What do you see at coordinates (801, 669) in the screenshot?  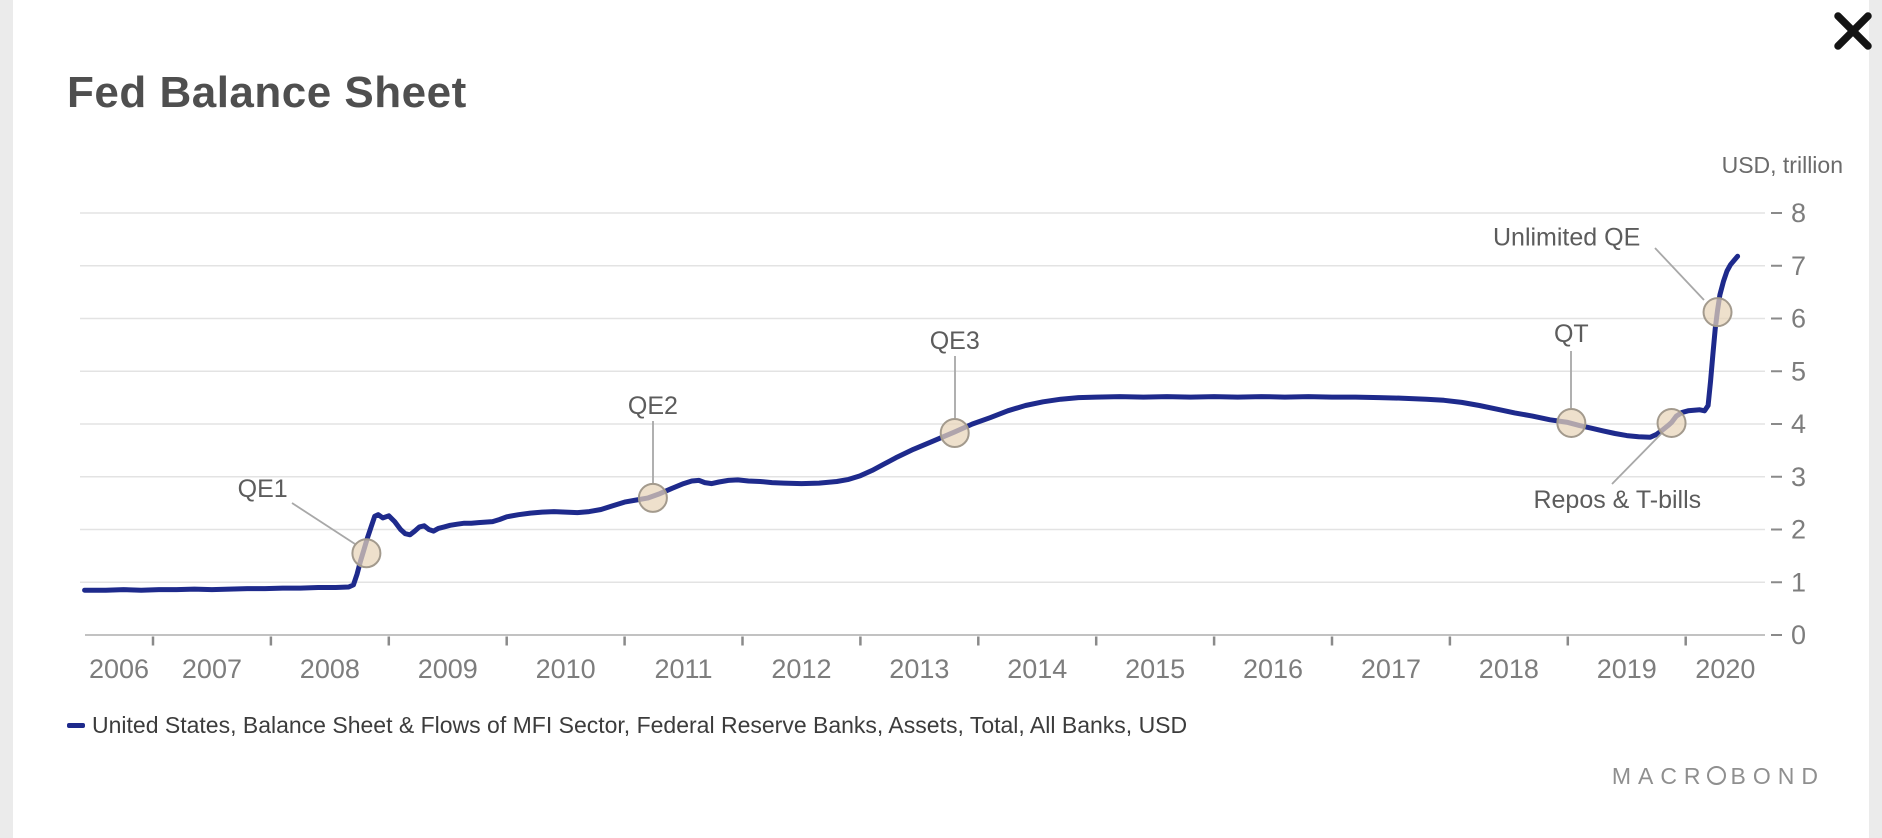 I see `x-tick-label: 2012` at bounding box center [801, 669].